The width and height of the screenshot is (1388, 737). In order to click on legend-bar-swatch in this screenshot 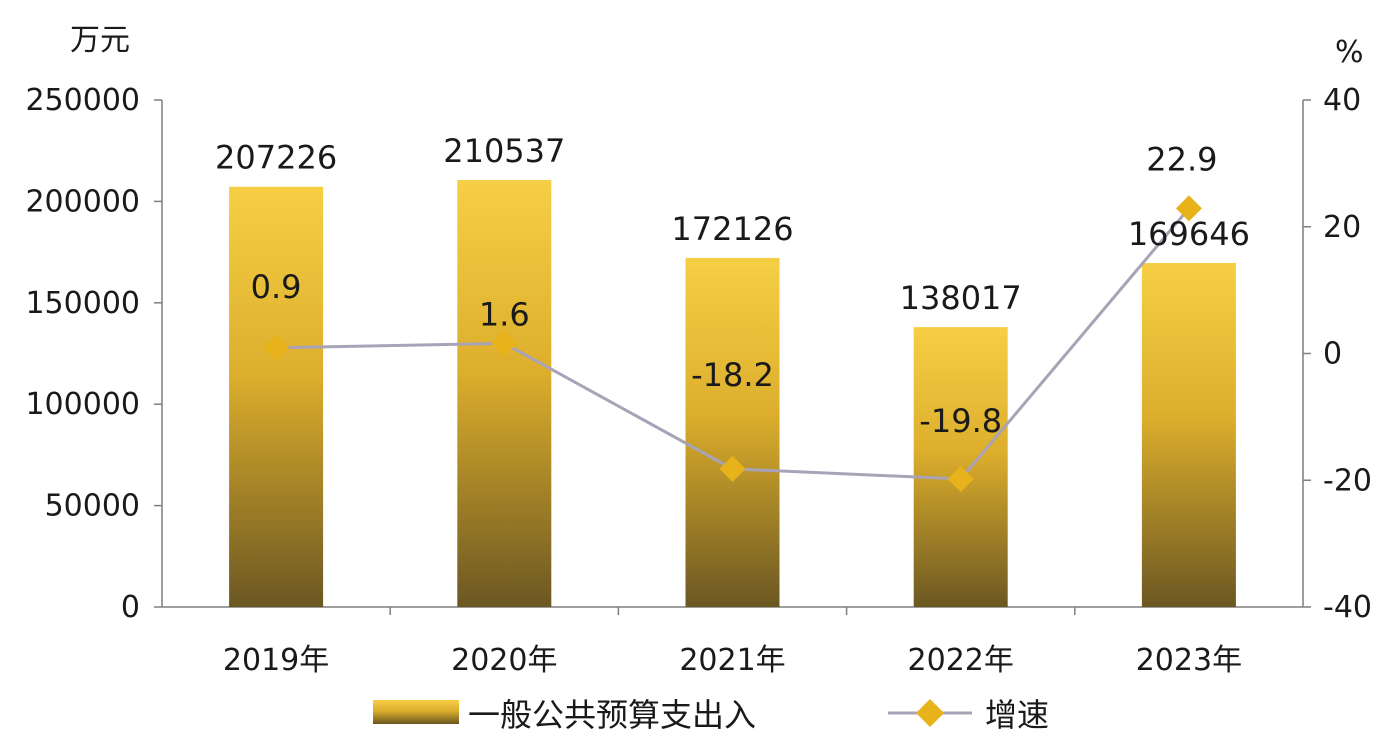, I will do `click(416, 712)`.